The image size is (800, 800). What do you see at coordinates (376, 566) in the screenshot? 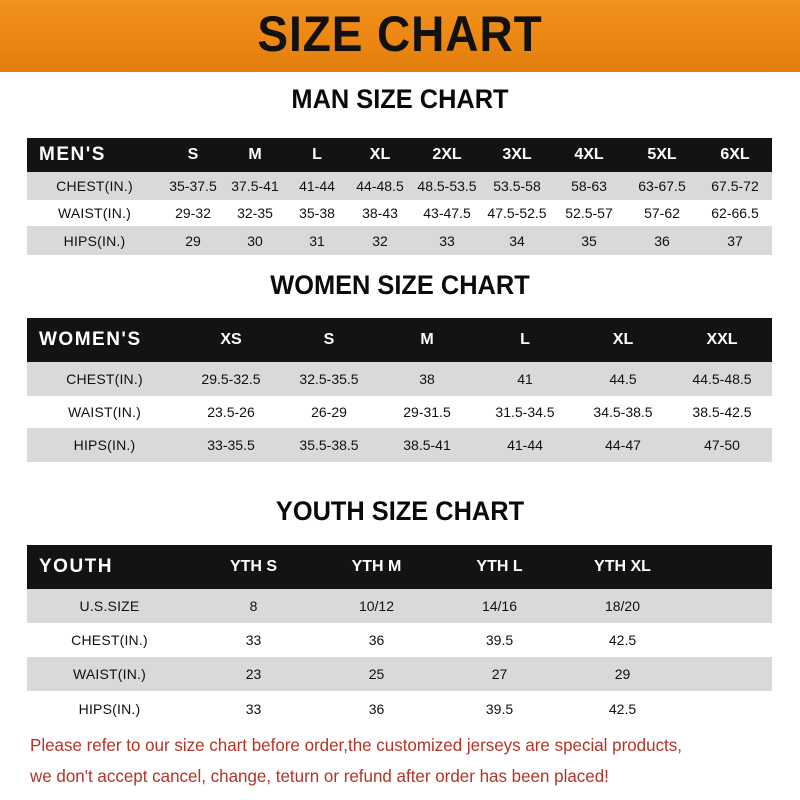
I see `header-cell-size: YTH M` at bounding box center [376, 566].